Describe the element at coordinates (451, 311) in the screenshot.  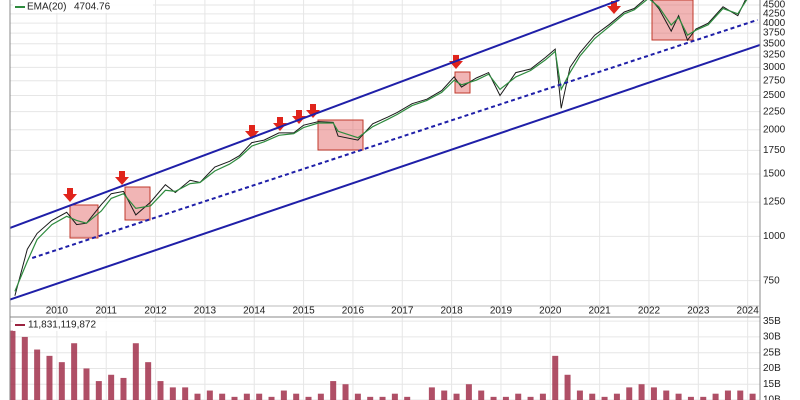
I see `x-tick-label: 2018` at that location.